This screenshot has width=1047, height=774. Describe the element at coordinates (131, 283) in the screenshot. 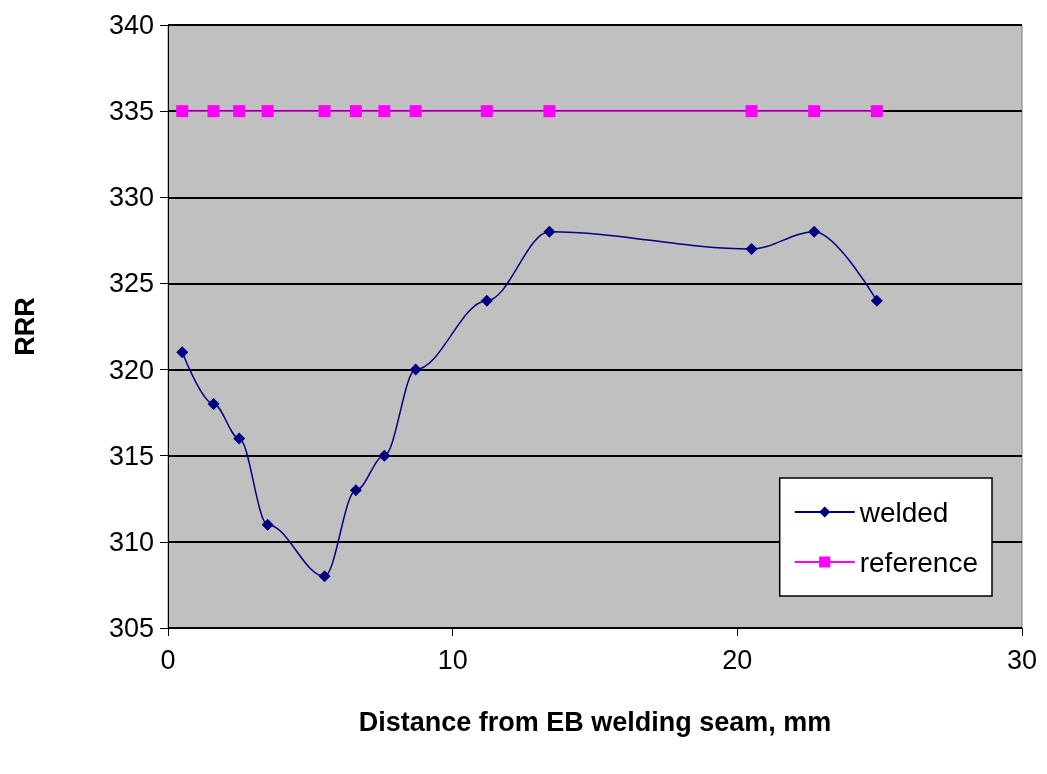

I see `y-tick-label: 325` at that location.